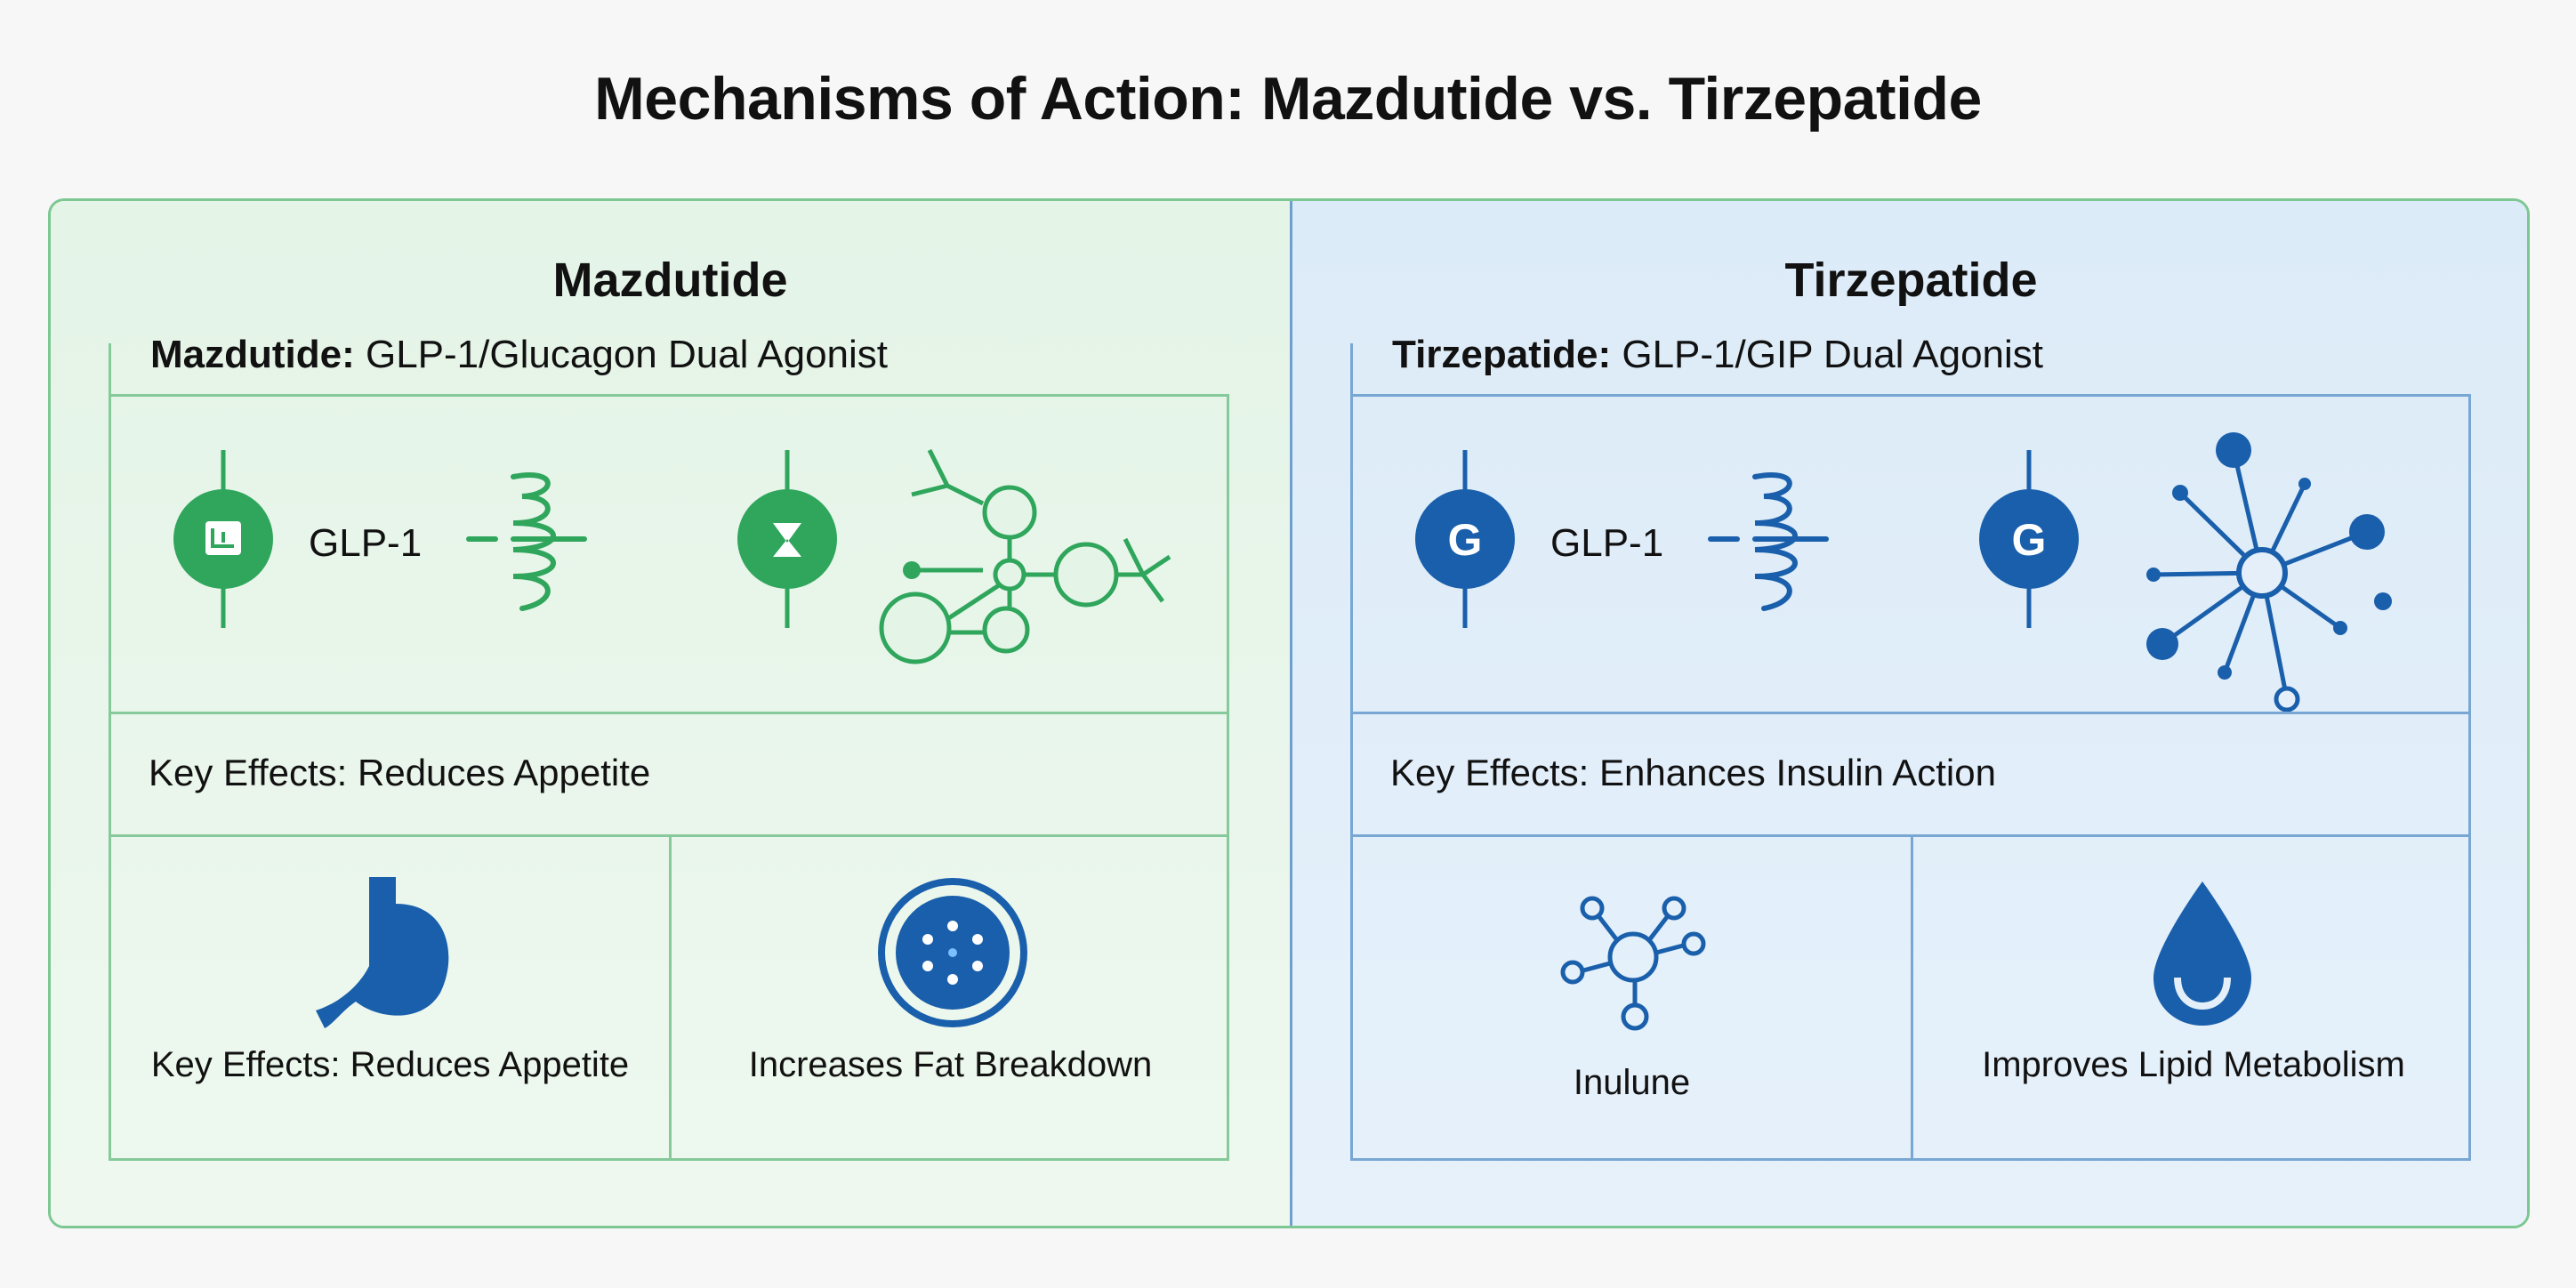 This screenshot has height=1288, width=2576. Describe the element at coordinates (2269, 572) in the screenshot. I see `gip-signal-network-icon` at that location.